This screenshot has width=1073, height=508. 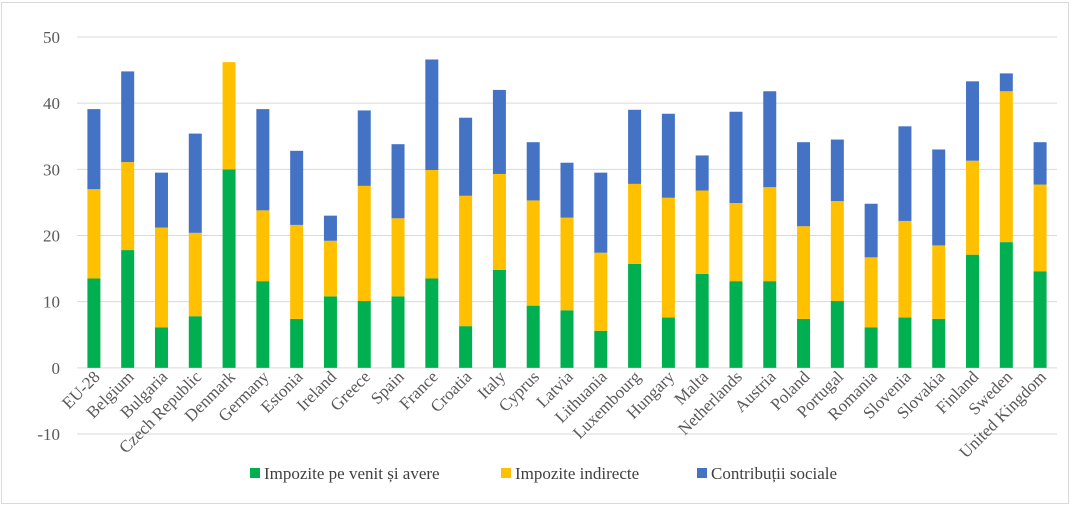 What do you see at coordinates (352, 473) in the screenshot?
I see `legend-label: Impozite pe venit și avere` at bounding box center [352, 473].